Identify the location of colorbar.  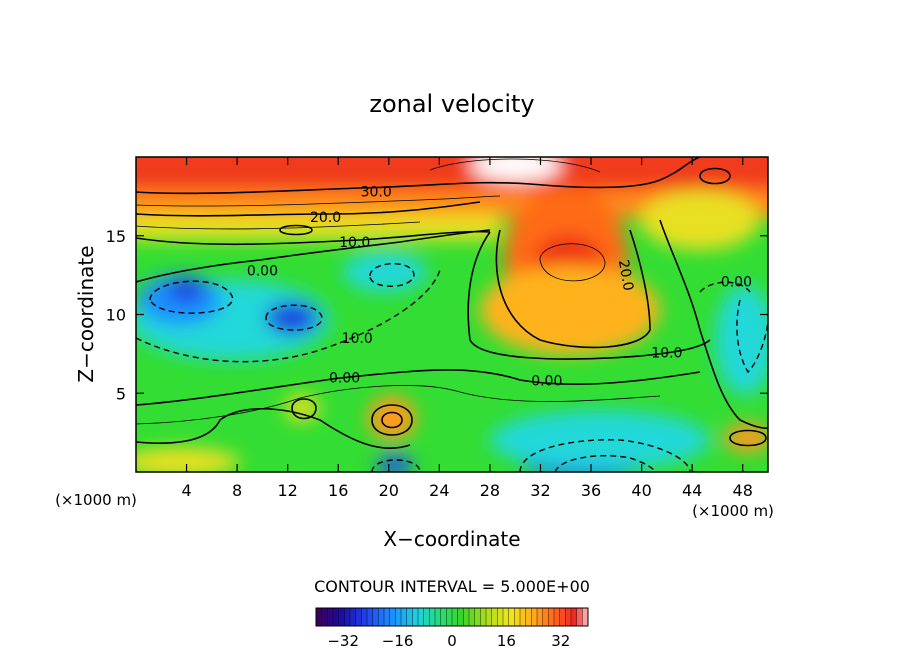
(452, 617).